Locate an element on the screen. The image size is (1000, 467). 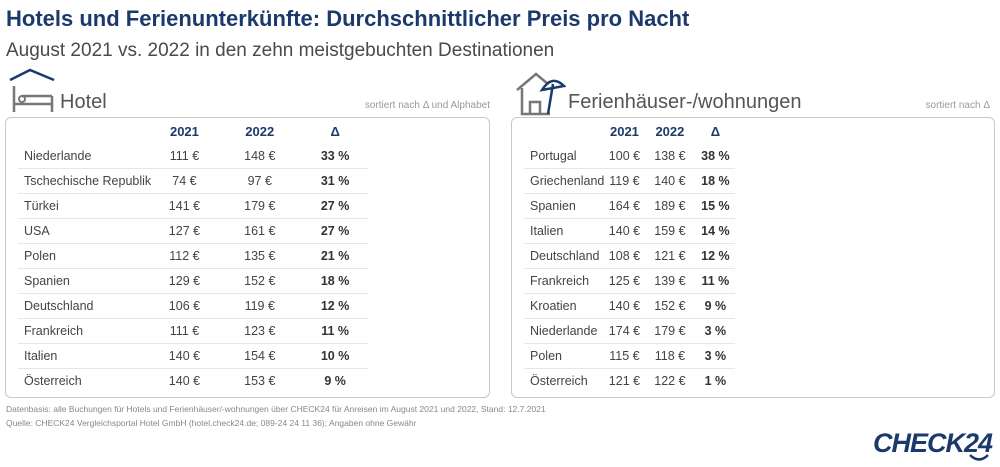
country-cell: Italien is located at coordinates (85, 356).